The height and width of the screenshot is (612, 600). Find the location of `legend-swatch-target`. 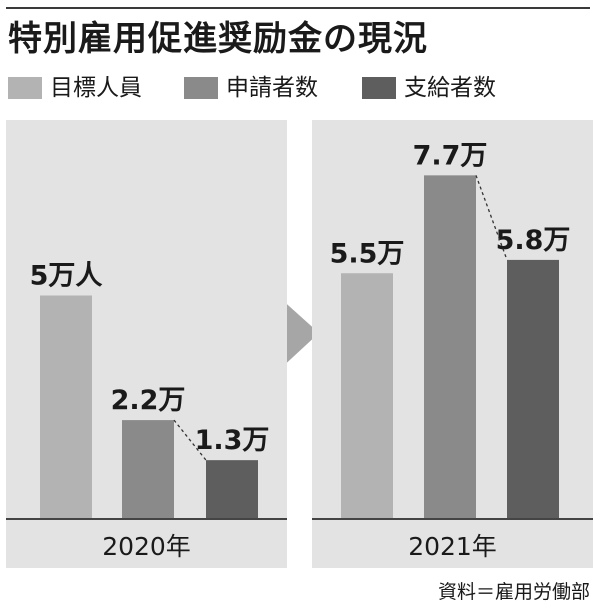

legend-swatch-target is located at coordinates (25, 88).